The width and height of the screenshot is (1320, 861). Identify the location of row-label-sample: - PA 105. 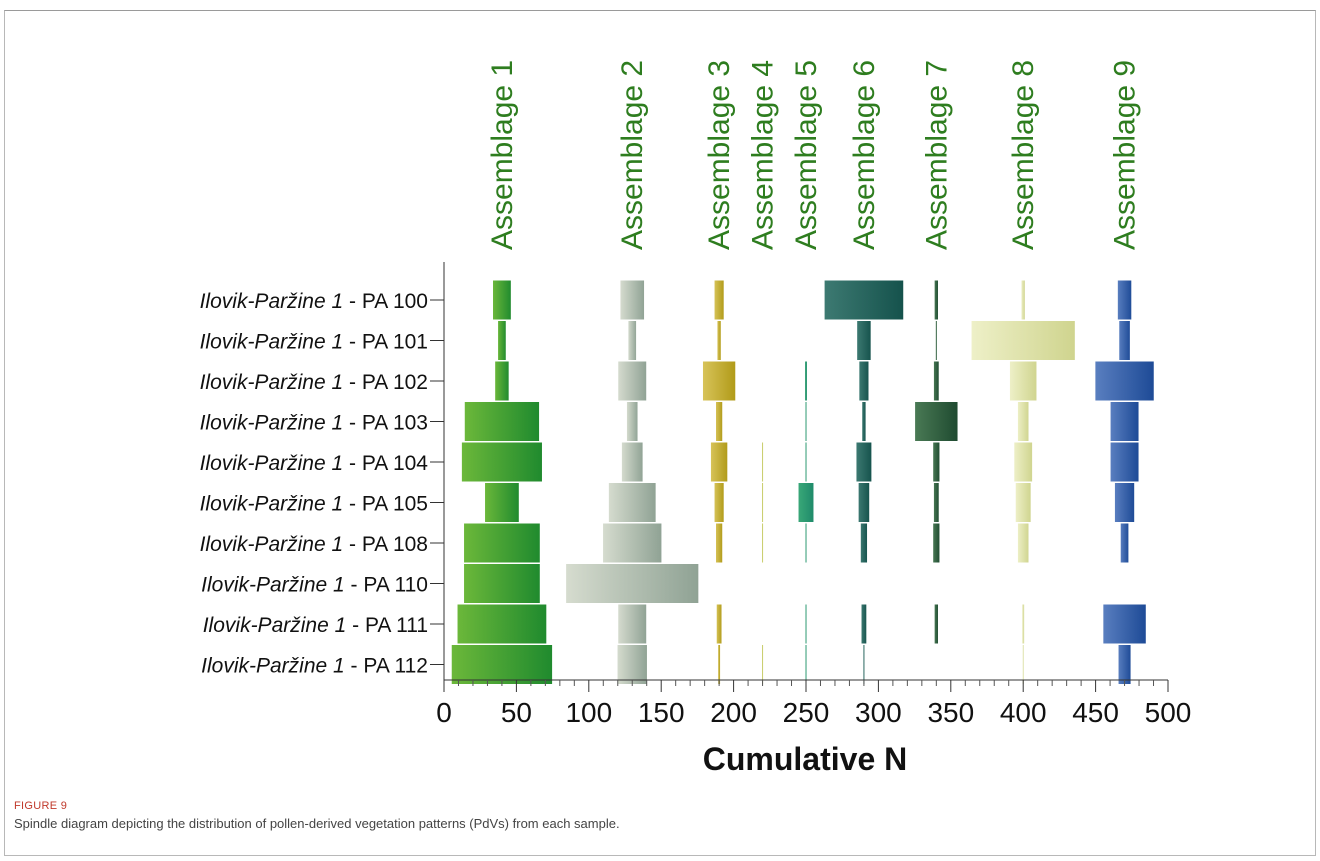
(385, 504).